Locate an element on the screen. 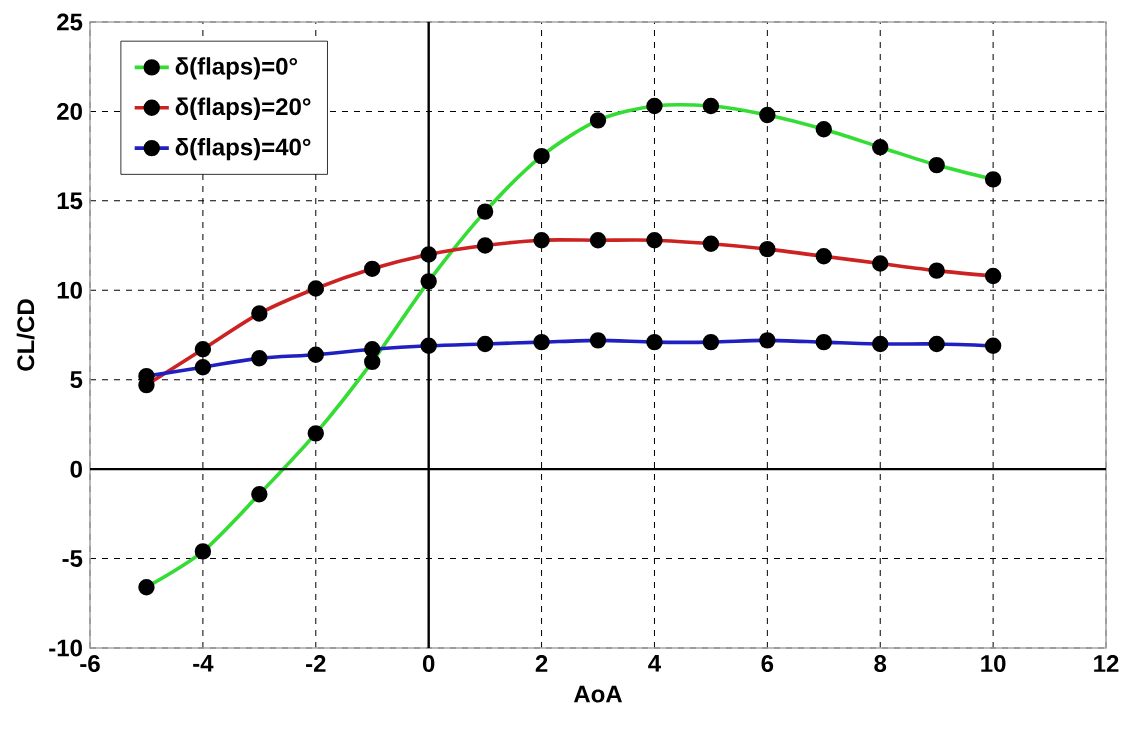 This screenshot has width=1134, height=744. x-tick-label: 12 is located at coordinates (1106, 663).